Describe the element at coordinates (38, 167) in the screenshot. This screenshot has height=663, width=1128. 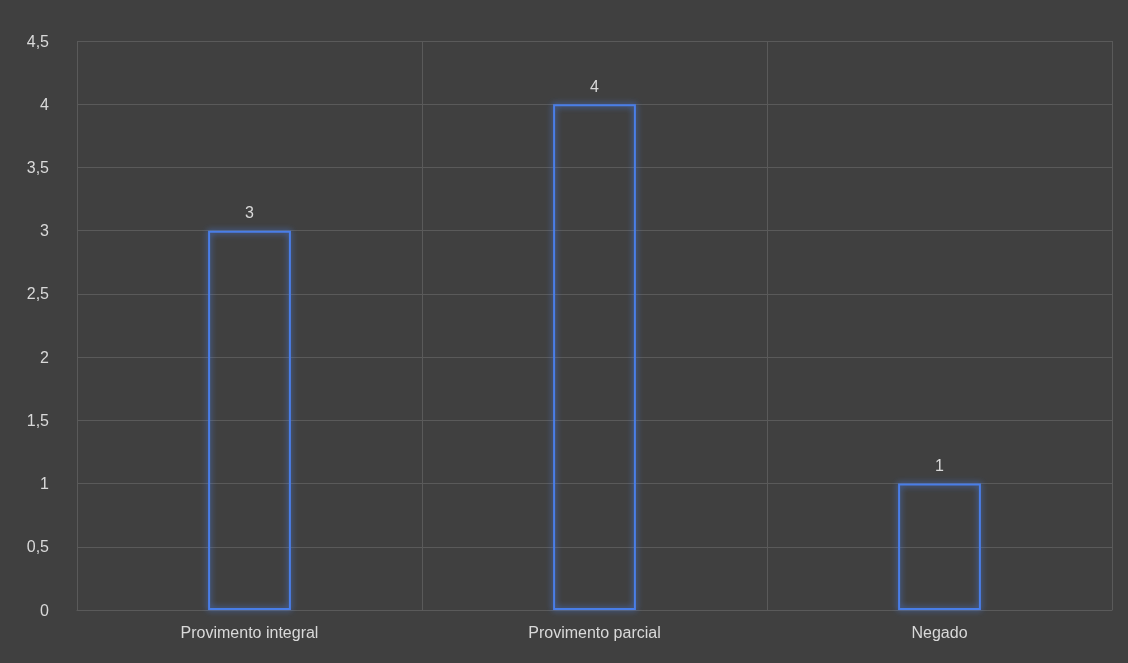
I see `y-tick-label: 3,5` at that location.